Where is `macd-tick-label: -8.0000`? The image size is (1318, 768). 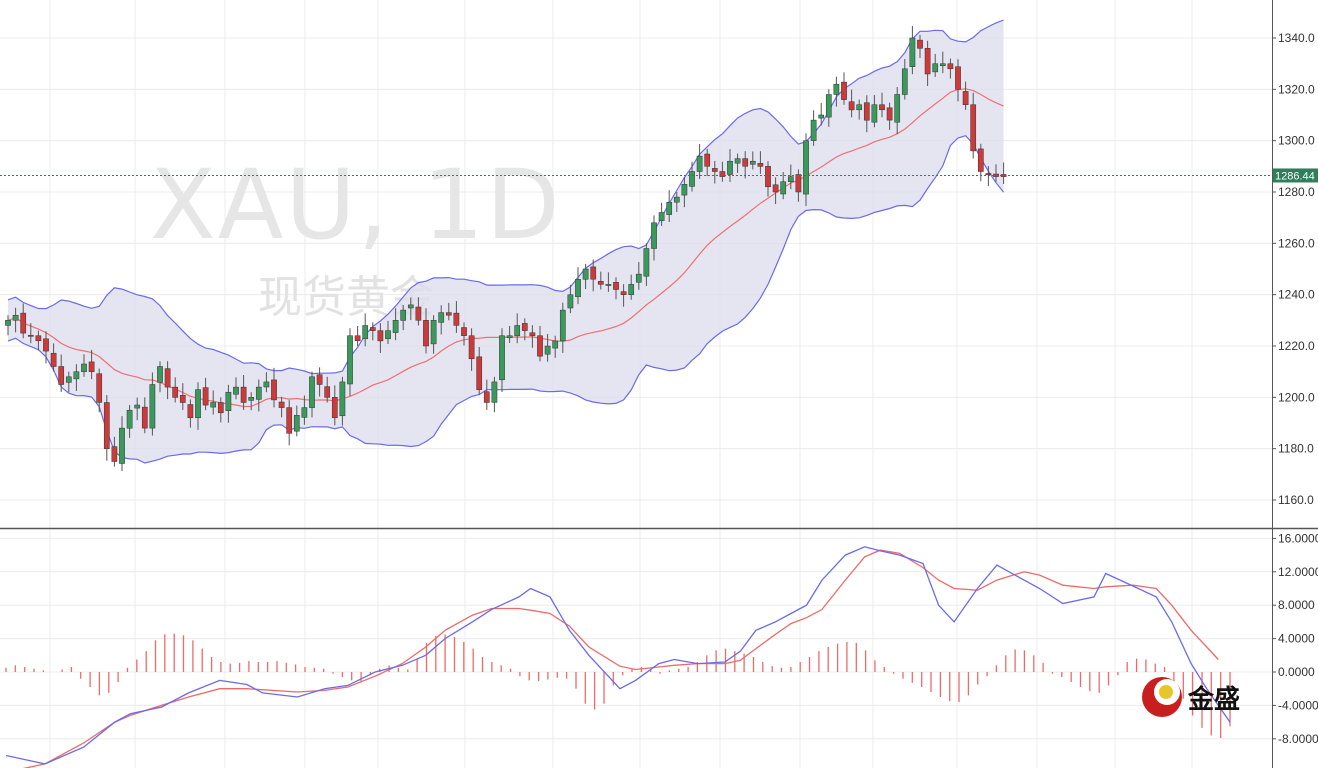 macd-tick-label: -8.0000 is located at coordinates (1298, 739).